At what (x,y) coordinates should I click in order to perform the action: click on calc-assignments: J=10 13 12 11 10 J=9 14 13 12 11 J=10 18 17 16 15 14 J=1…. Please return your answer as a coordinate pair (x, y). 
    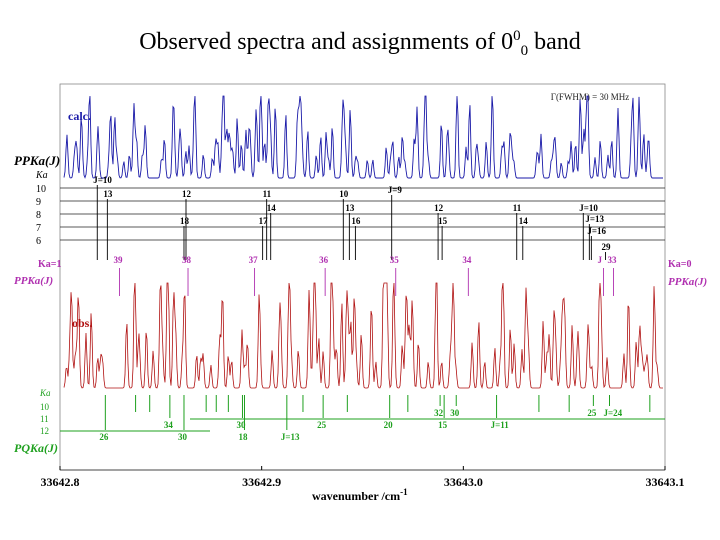
    Looking at the image, I should click on (352, 217).